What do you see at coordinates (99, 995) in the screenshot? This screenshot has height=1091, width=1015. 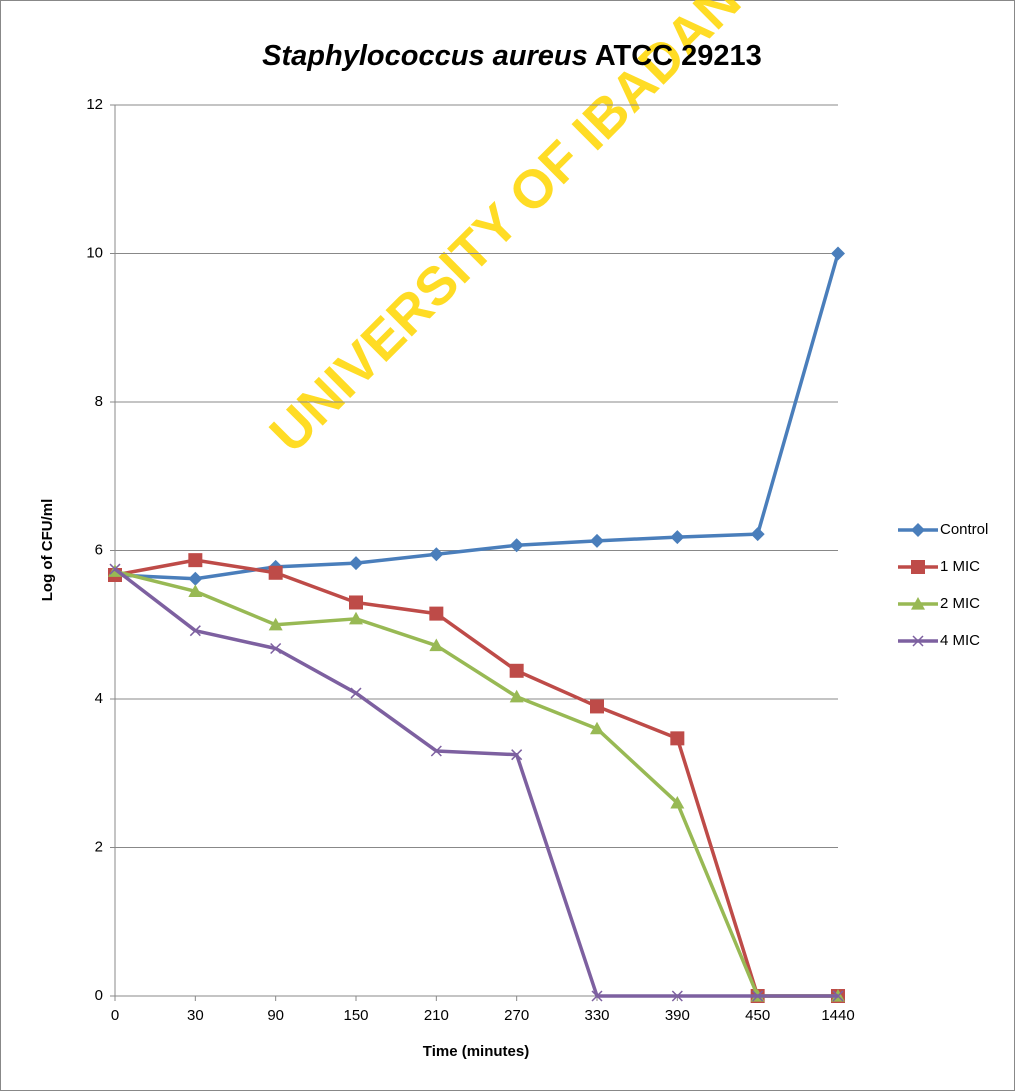 I see `y-tick-label: 0` at bounding box center [99, 995].